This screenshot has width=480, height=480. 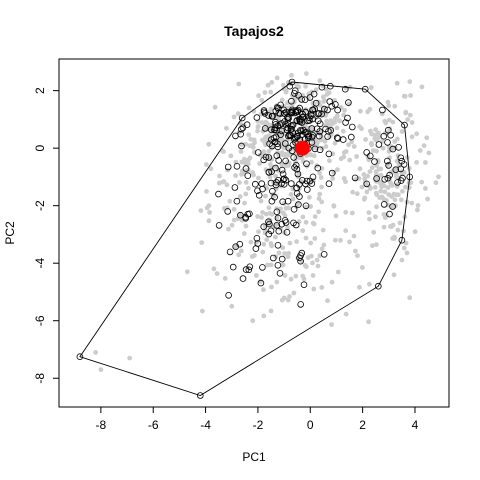 What do you see at coordinates (40, 320) in the screenshot?
I see `y-tick-label: -6` at bounding box center [40, 320].